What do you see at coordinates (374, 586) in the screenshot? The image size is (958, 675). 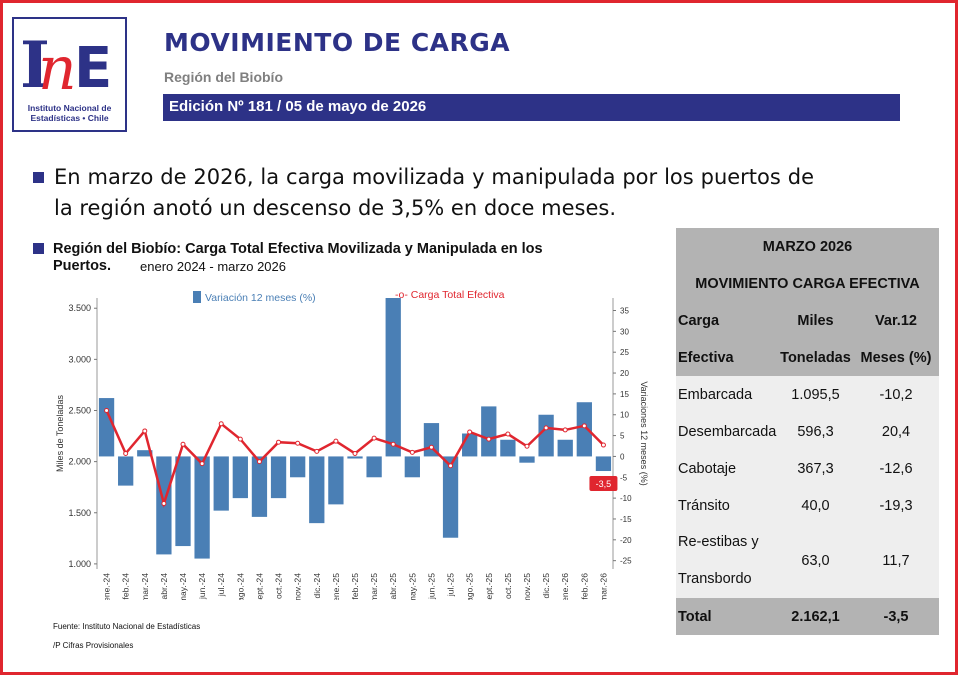 I see `x-tick-label: mar.-25` at bounding box center [374, 586].